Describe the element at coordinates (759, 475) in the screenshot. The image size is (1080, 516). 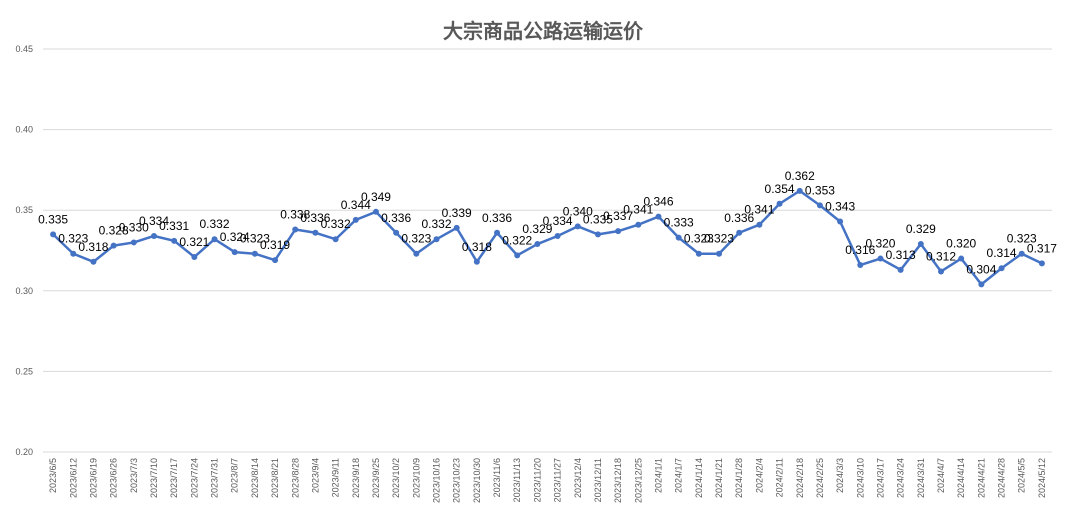
I see `x-tick-label: 2024/2/4` at that location.